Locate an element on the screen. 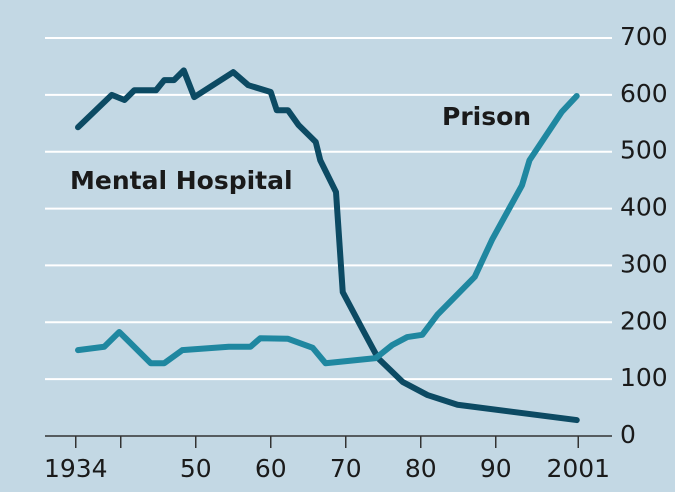  series-label: Mental Hospital is located at coordinates (181, 180).